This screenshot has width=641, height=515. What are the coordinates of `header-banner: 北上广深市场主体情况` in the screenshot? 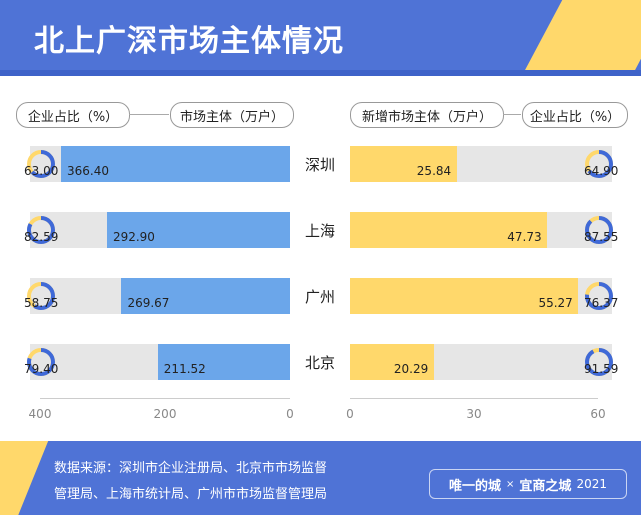 It's located at (320, 38).